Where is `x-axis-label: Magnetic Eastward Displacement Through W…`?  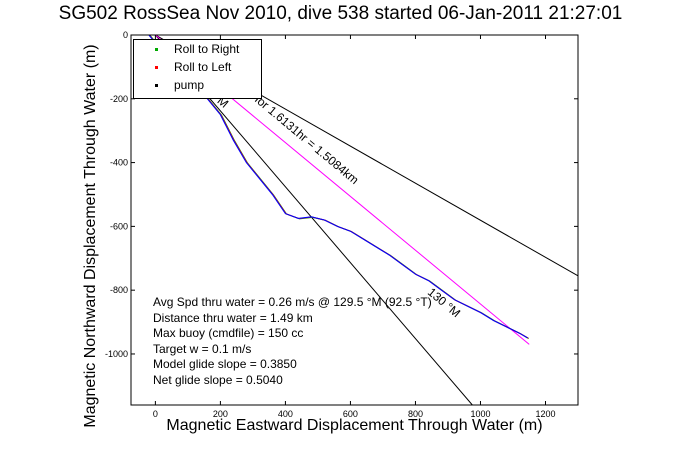 x-axis-label: Magnetic Eastward Displacement Through W… is located at coordinates (354, 425).